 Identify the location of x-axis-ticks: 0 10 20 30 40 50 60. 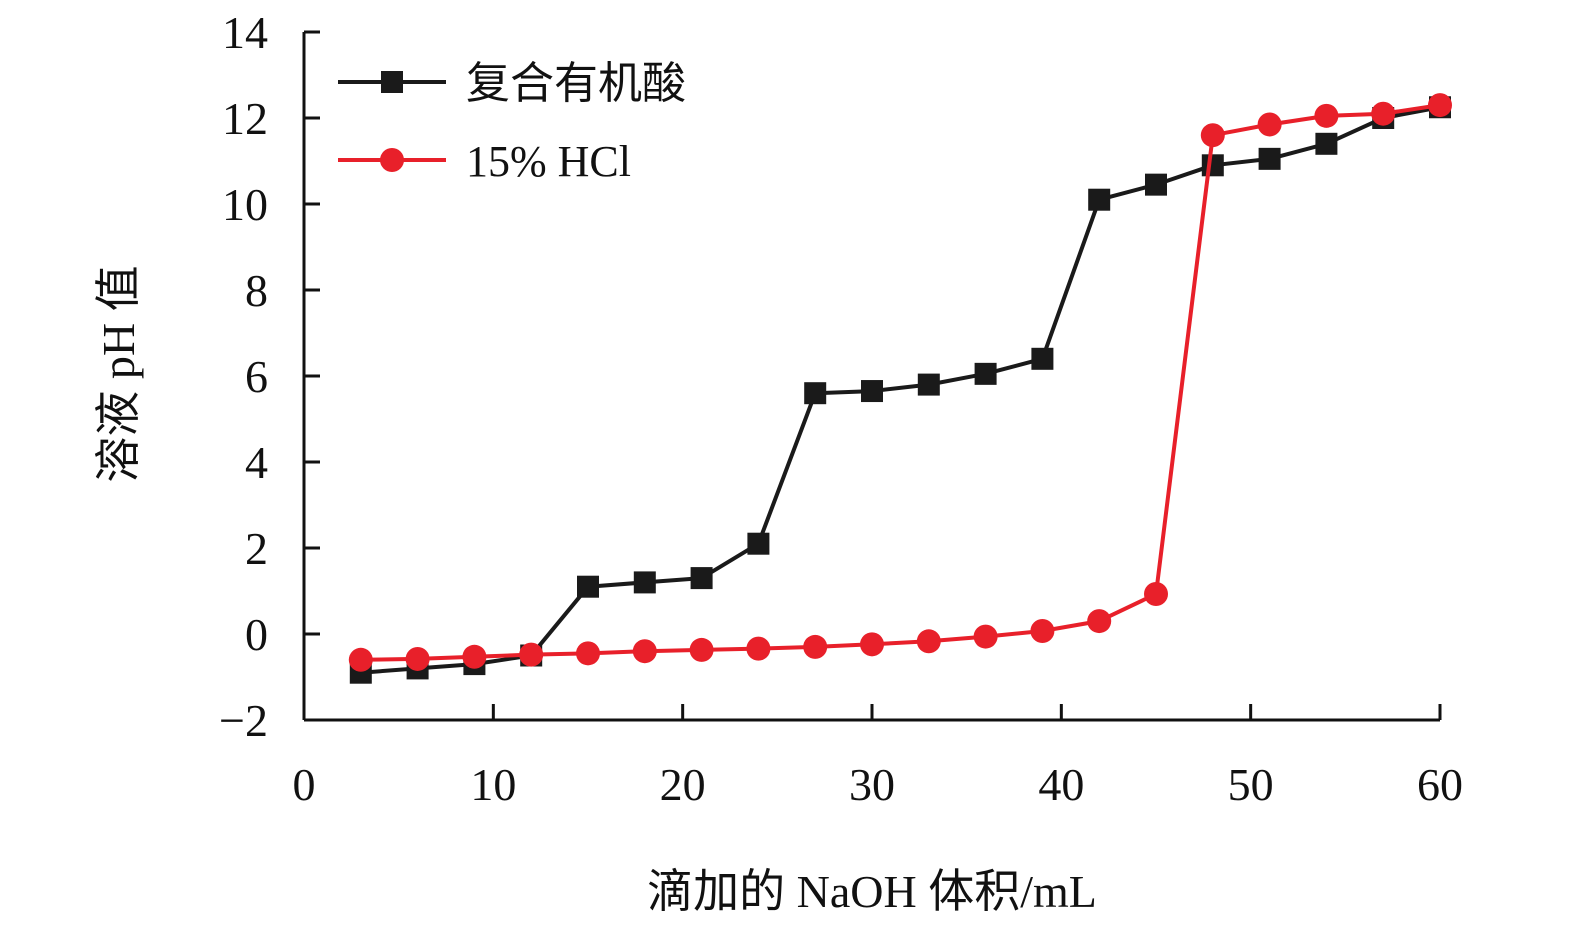
(878, 757).